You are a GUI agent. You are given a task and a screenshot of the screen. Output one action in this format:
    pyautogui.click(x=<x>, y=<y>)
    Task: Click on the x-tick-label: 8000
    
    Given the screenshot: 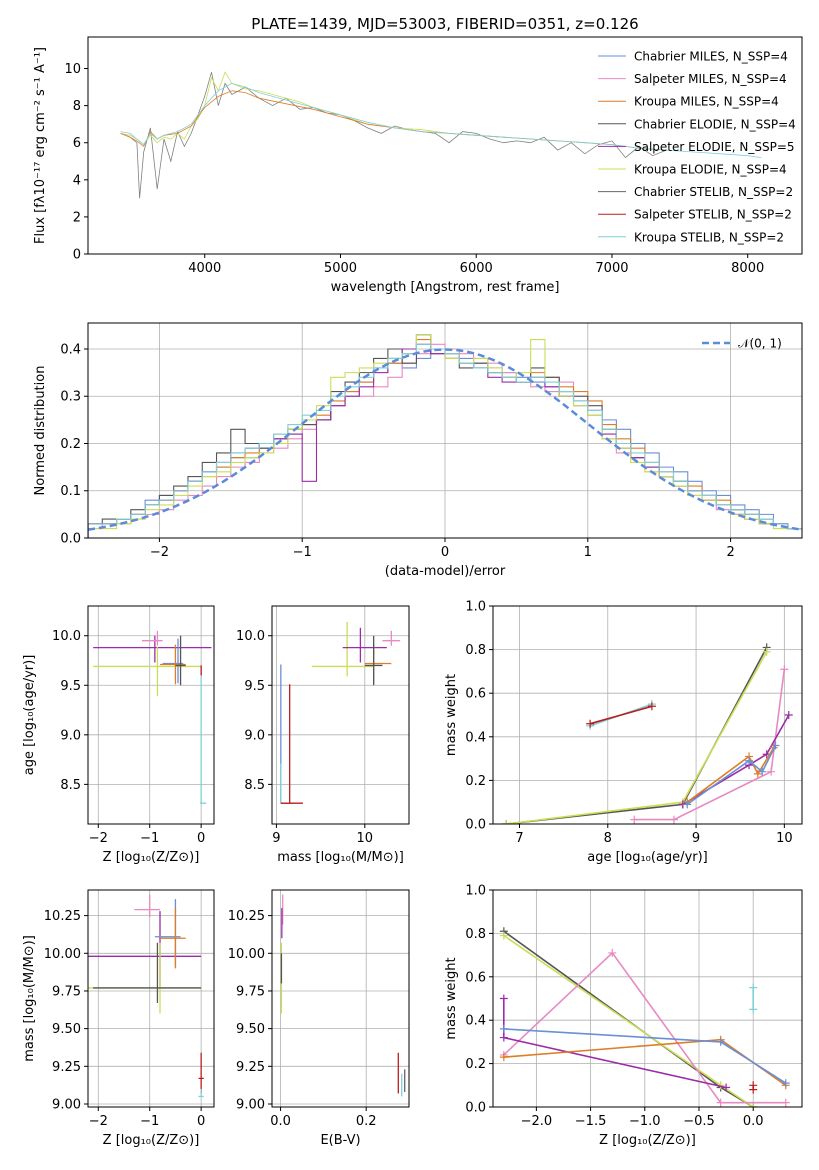 What is the action you would take?
    pyautogui.click(x=747, y=268)
    